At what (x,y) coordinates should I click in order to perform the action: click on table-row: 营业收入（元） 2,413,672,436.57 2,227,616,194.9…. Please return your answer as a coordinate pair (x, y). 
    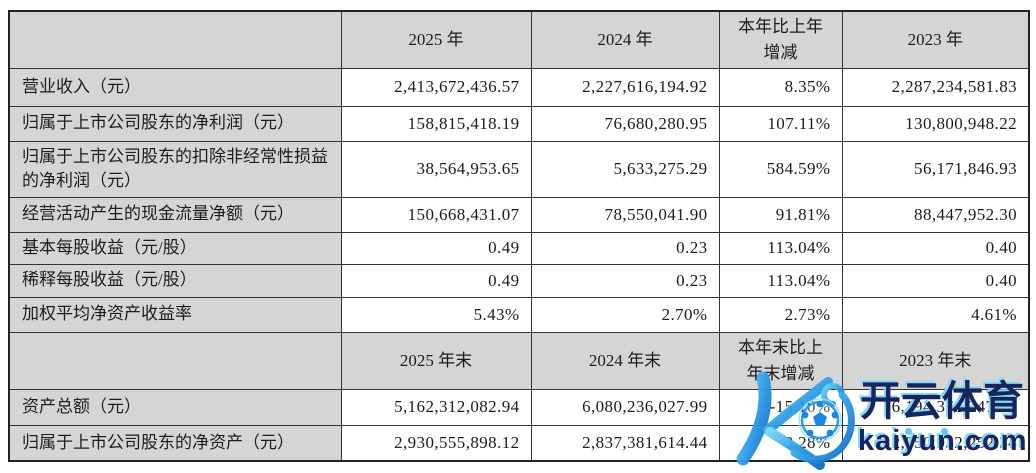
    Looking at the image, I should click on (519, 87).